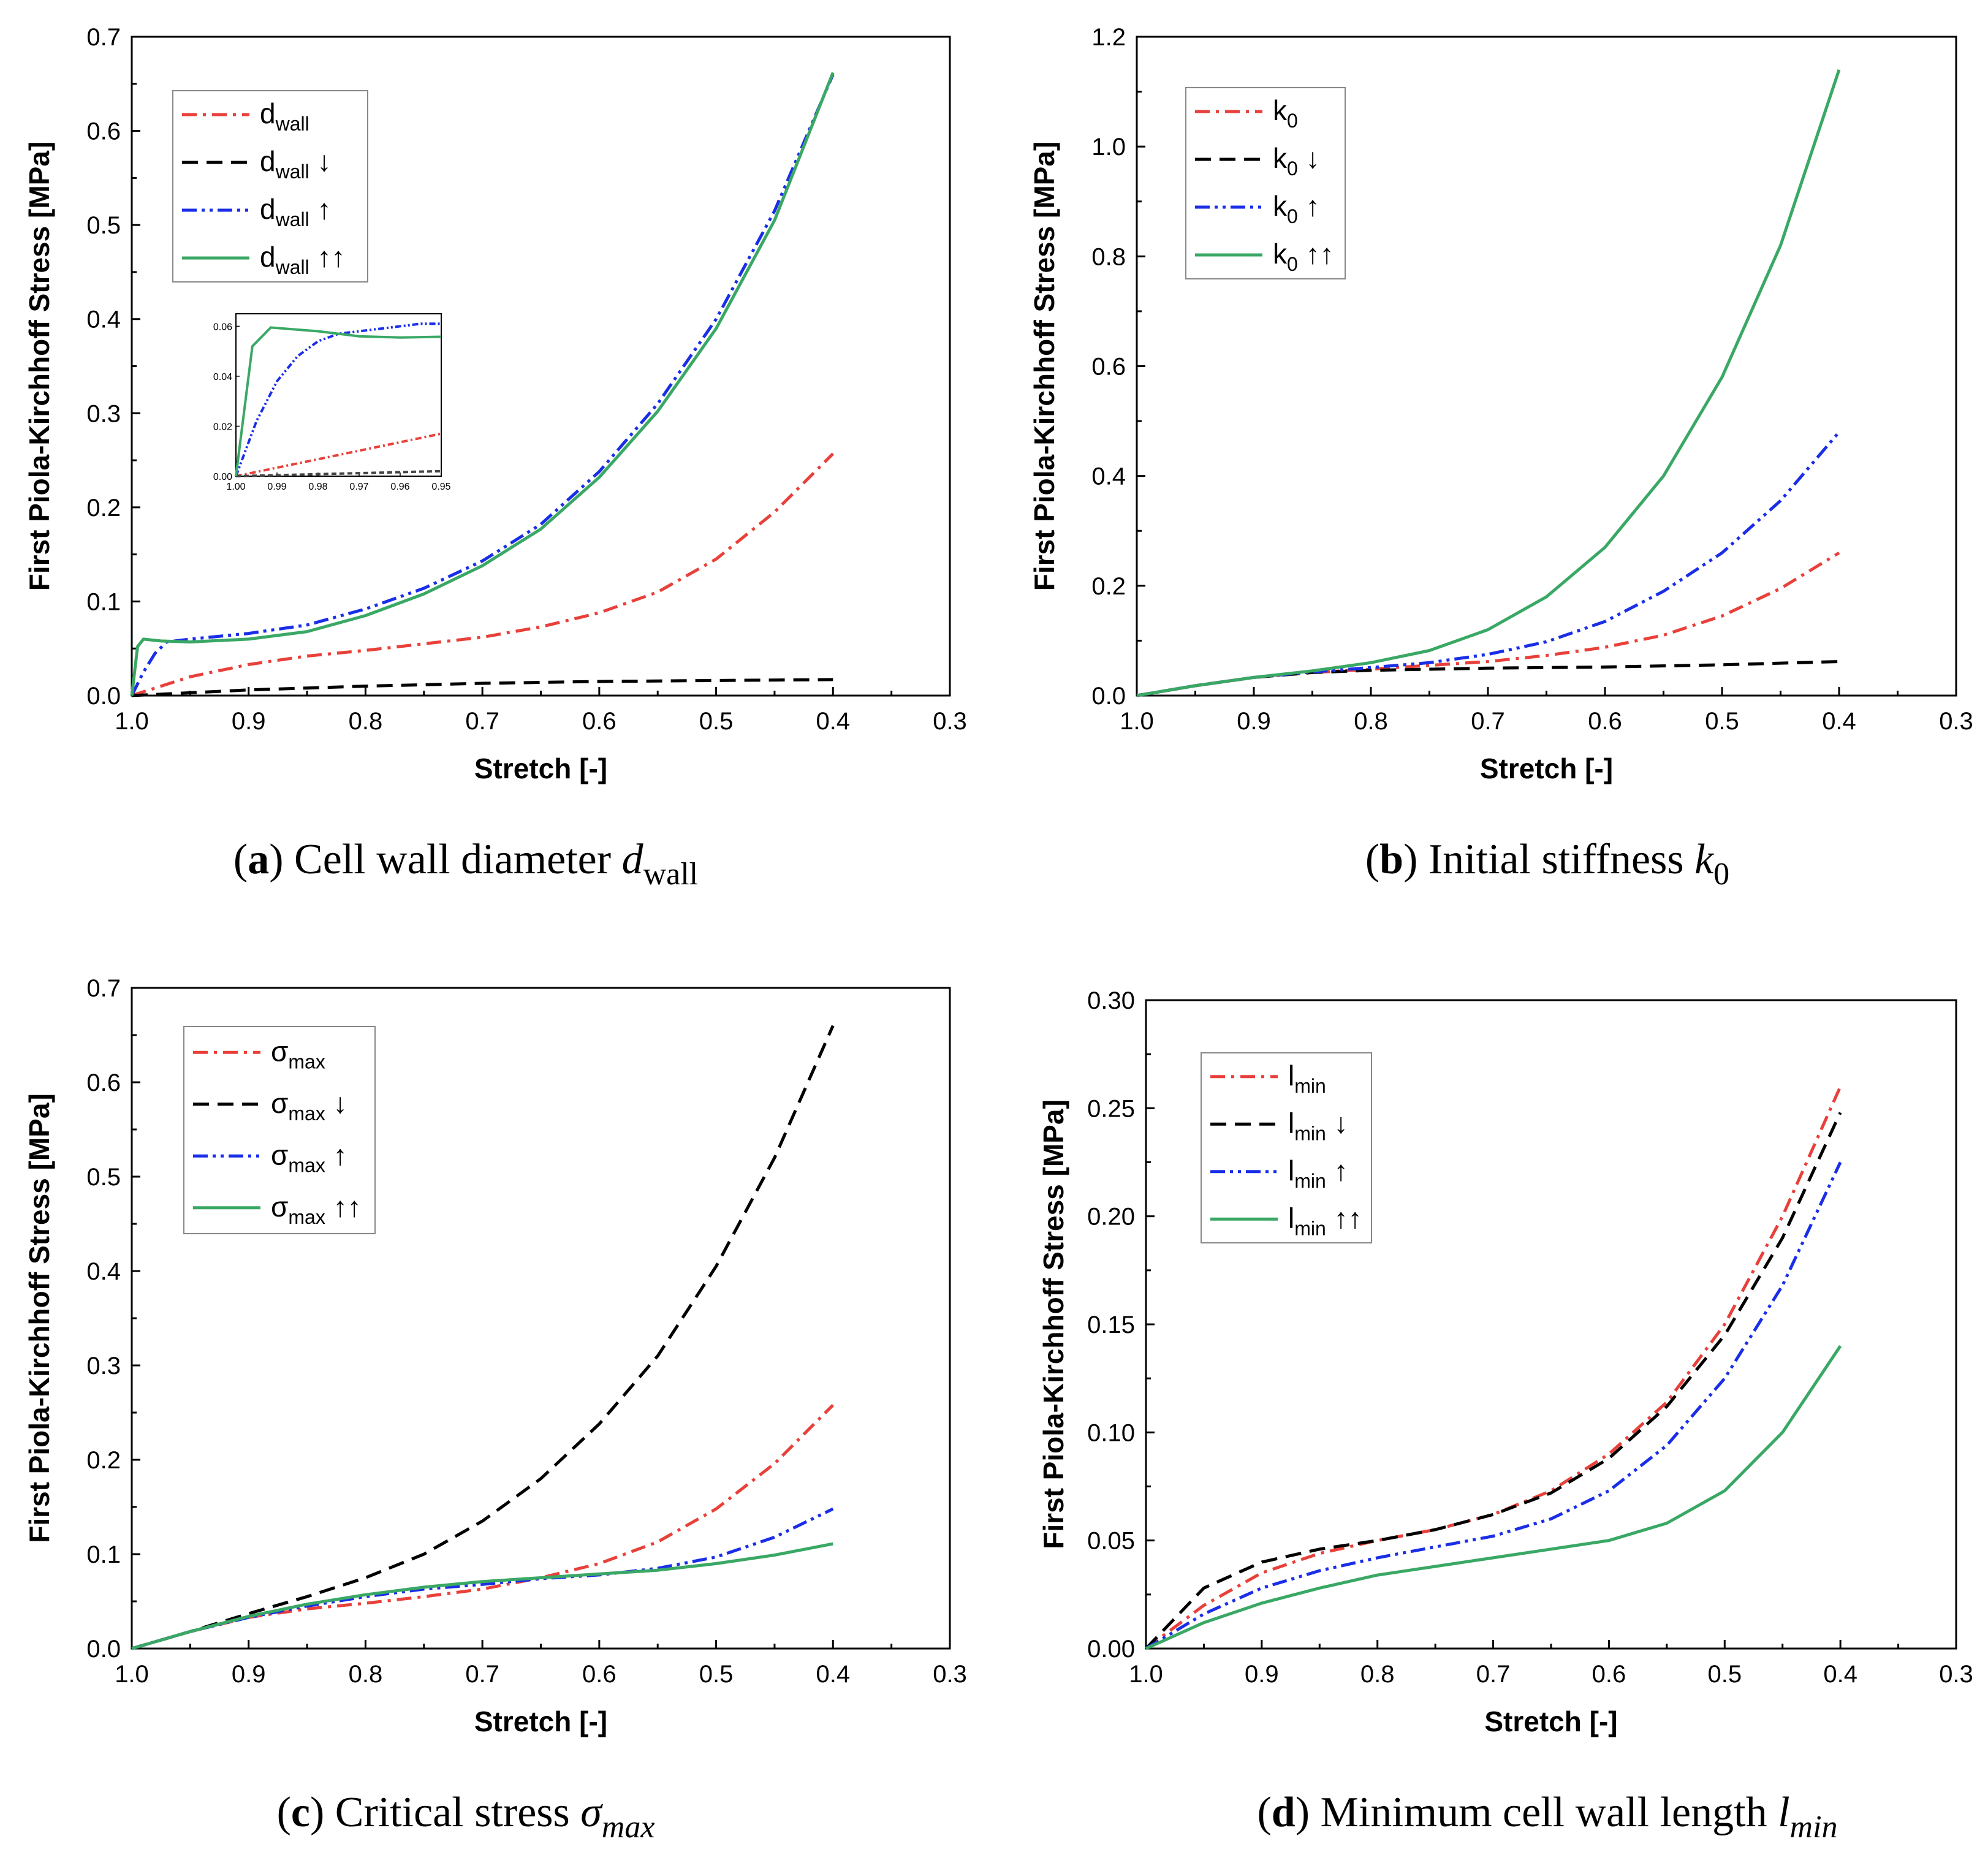  What do you see at coordinates (103, 1366) in the screenshot?
I see `y-tick-label: 0.3` at bounding box center [103, 1366].